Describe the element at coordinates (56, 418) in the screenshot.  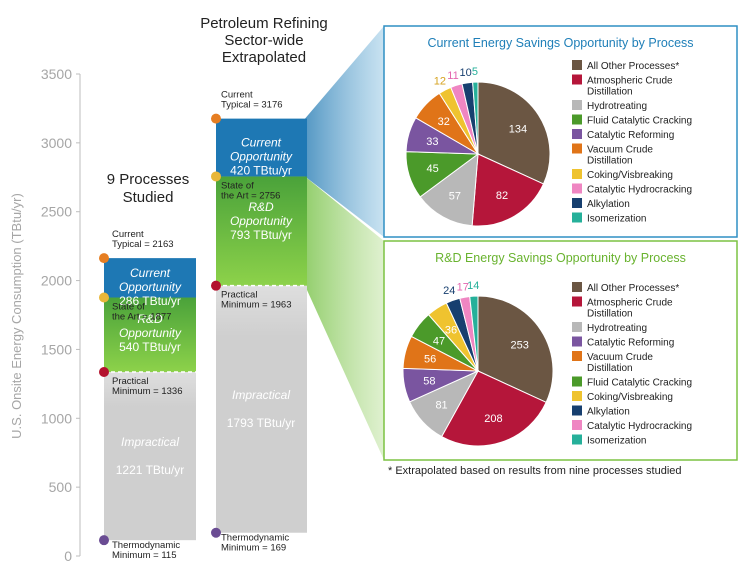
I see `y-tick-label: 1000` at that location.